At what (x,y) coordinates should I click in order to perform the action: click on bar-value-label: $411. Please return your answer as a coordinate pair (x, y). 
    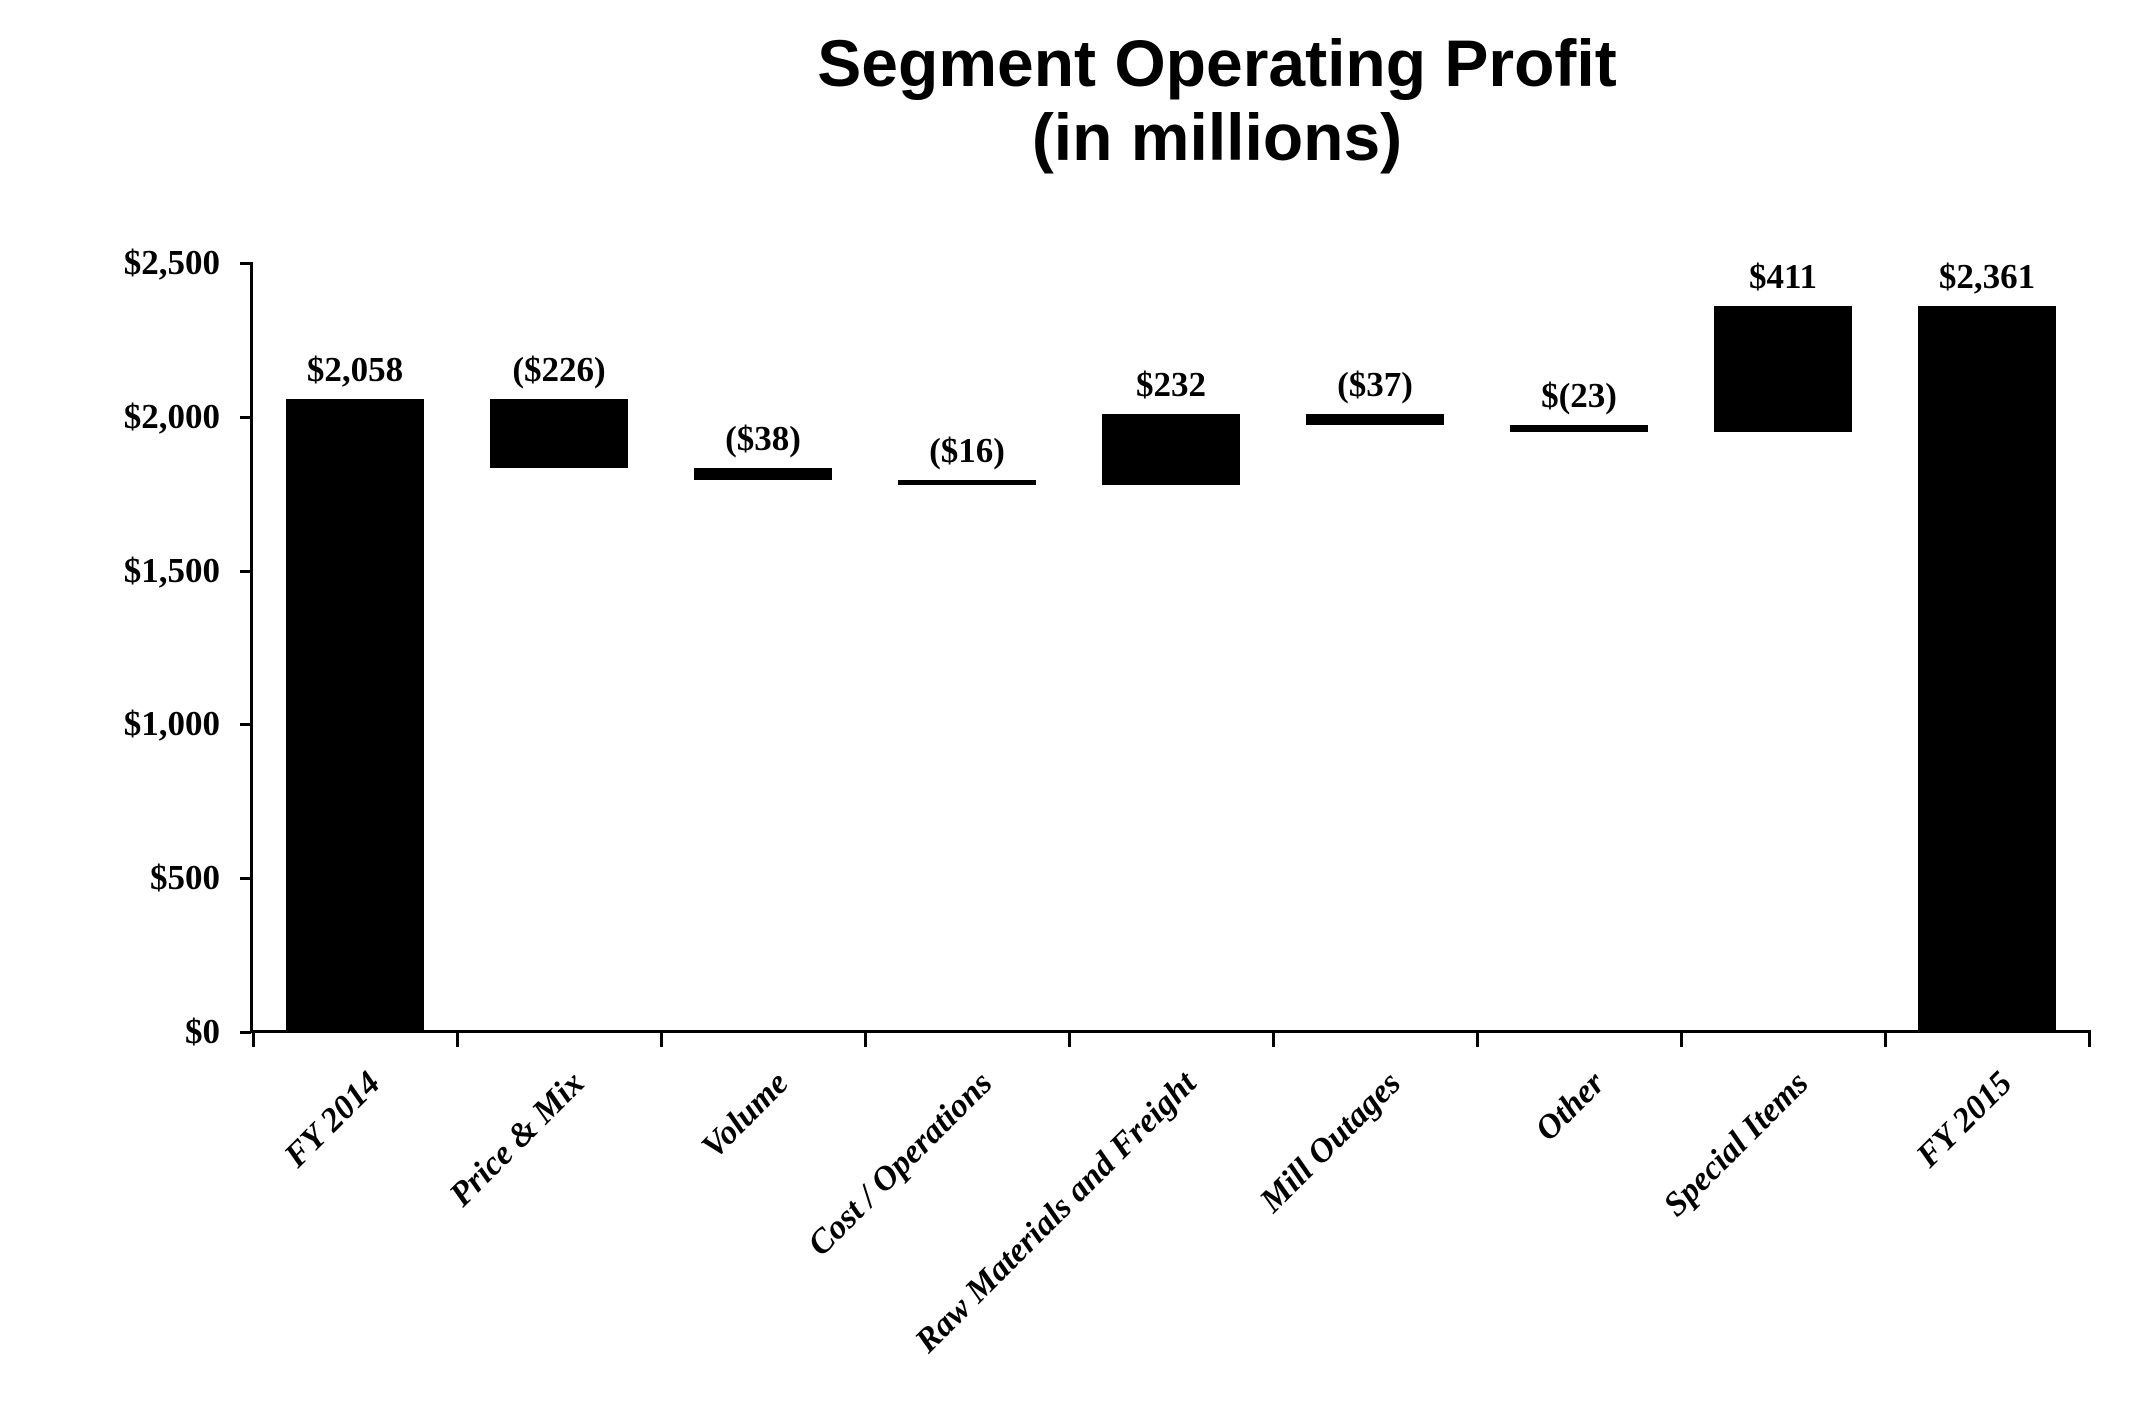
    Looking at the image, I should click on (1783, 276).